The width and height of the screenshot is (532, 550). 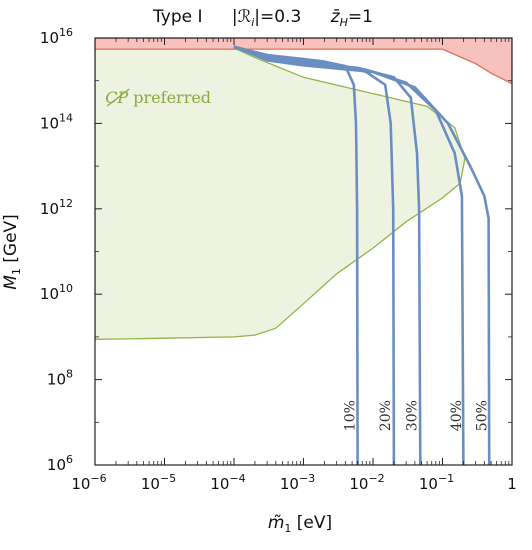 I want to click on curve-label-40pct: 40%, so click(x=457, y=415).